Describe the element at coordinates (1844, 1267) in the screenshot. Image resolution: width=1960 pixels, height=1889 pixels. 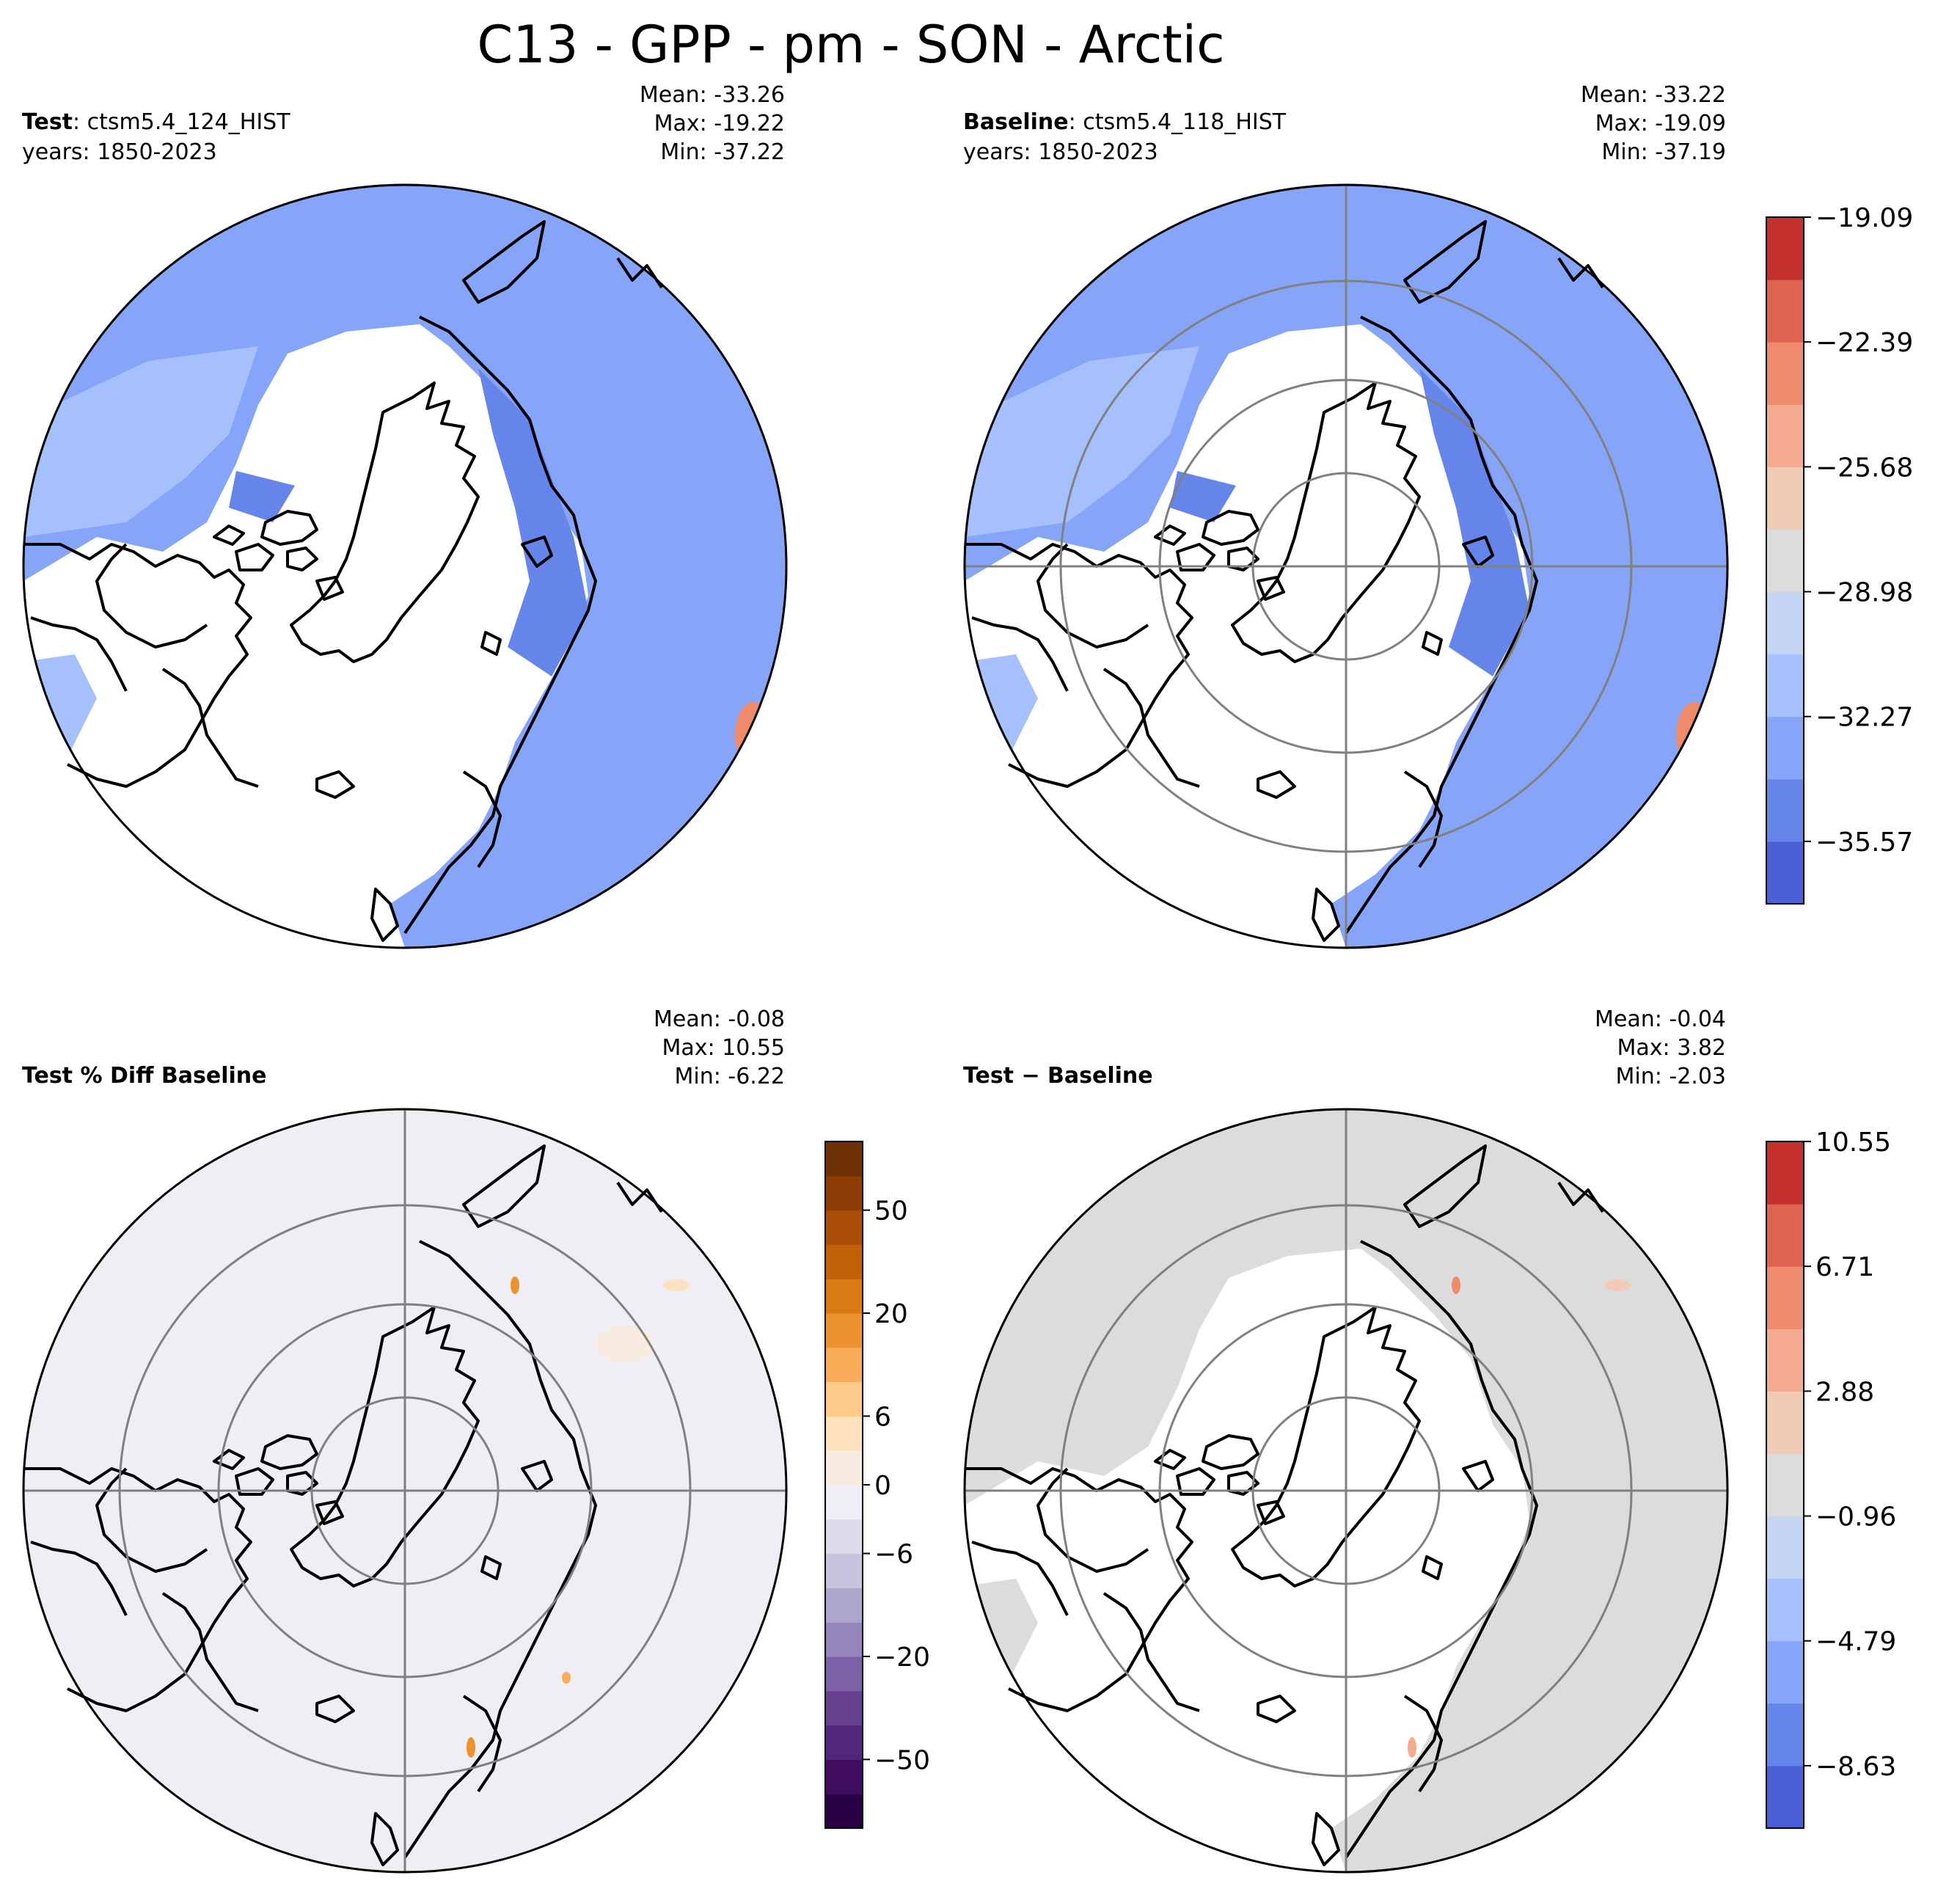
I see `colorbar-diff-tick-label: 6.71` at that location.